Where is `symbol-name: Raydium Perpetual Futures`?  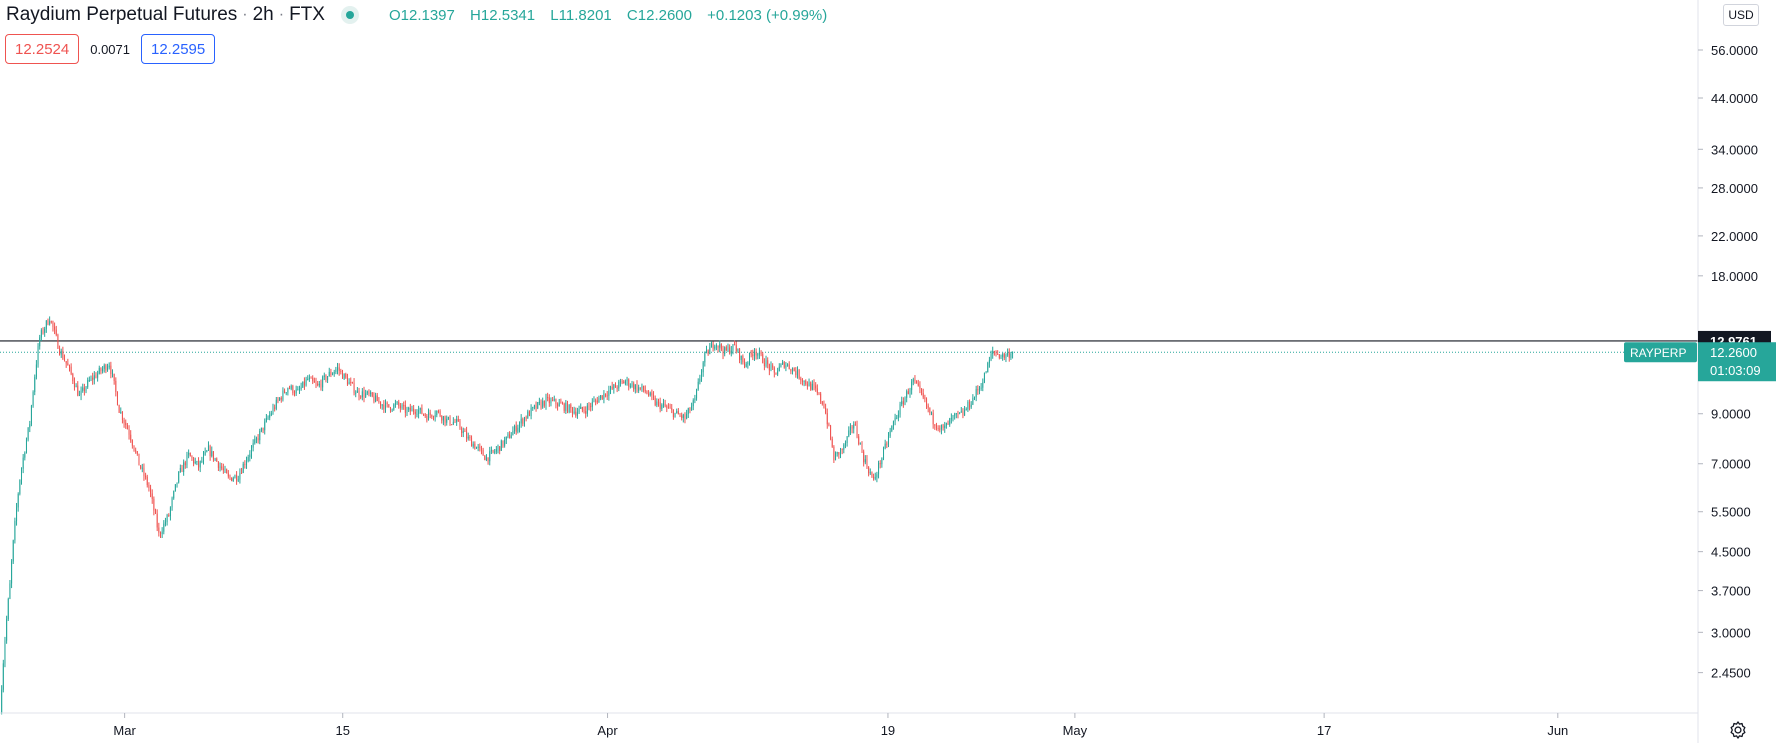 symbol-name: Raydium Perpetual Futures is located at coordinates (122, 14).